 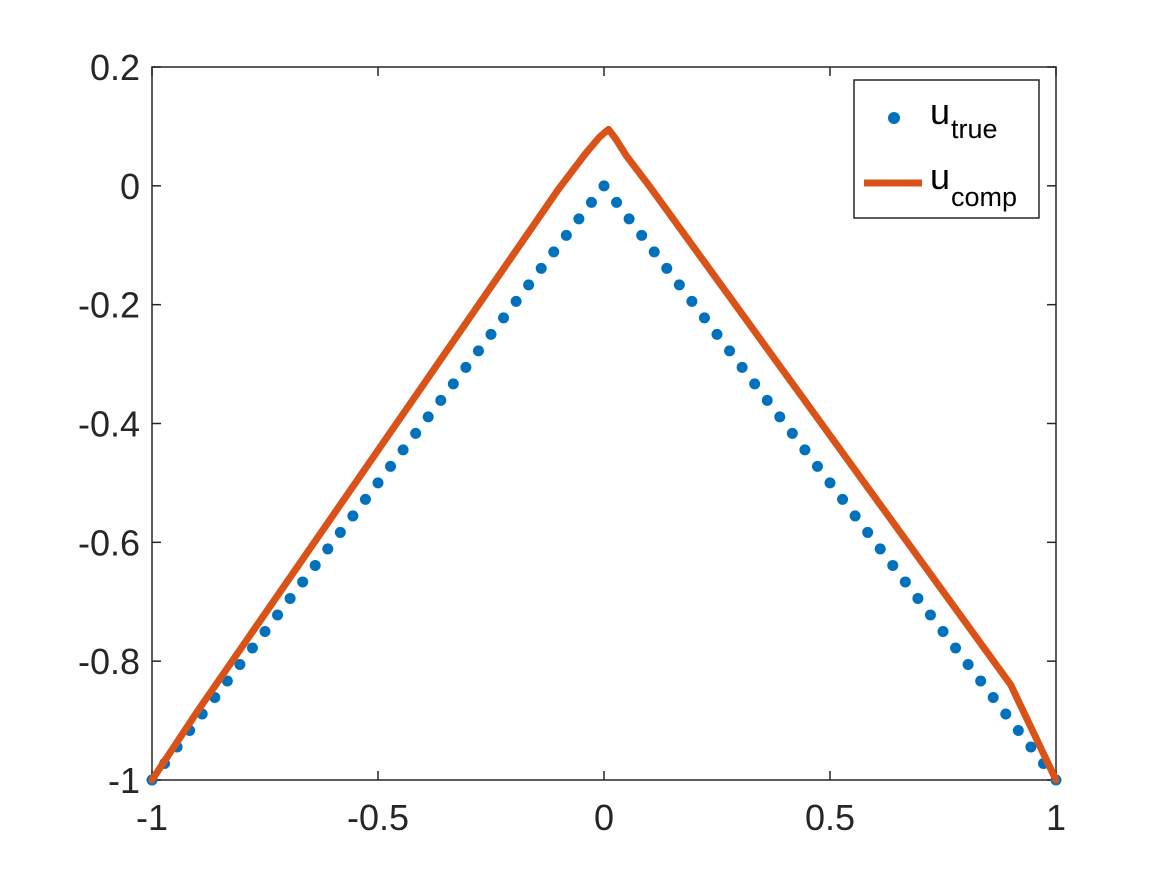 What do you see at coordinates (109, 661) in the screenshot?
I see `y-tick-label: -0.8` at bounding box center [109, 661].